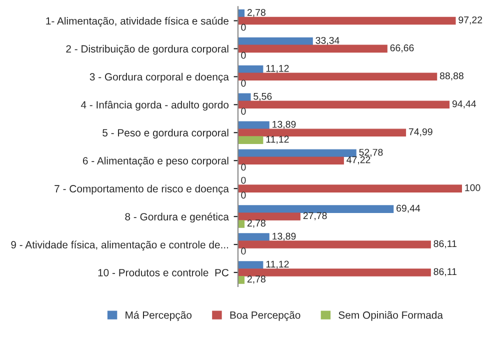 This screenshot has height=337, width=501. I want to click on data-label: 97,22, so click(470, 20).